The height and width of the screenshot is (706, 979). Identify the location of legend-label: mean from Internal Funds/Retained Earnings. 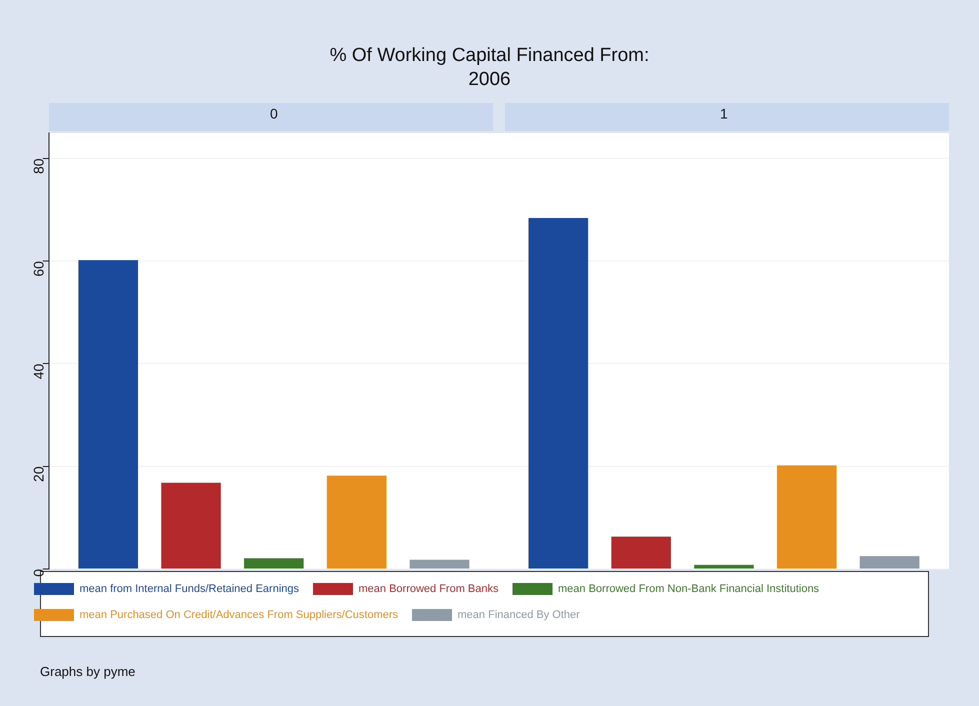
(190, 589).